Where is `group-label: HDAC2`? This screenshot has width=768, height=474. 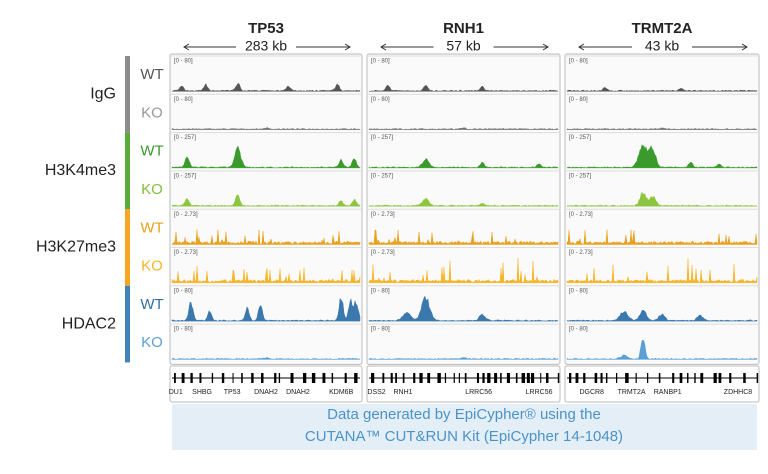
group-label: HDAC2 is located at coordinates (89, 323).